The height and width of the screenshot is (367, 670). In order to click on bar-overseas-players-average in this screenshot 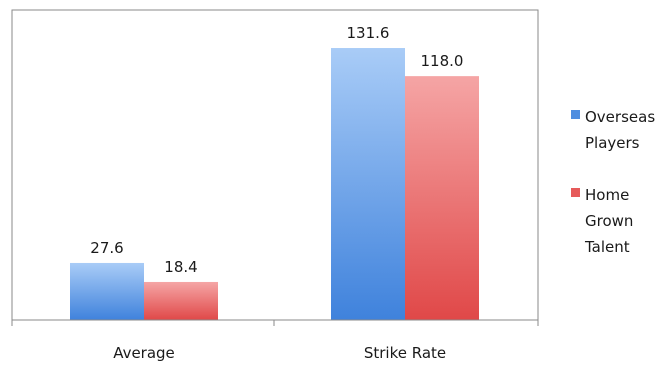, I will do `click(107, 291)`.